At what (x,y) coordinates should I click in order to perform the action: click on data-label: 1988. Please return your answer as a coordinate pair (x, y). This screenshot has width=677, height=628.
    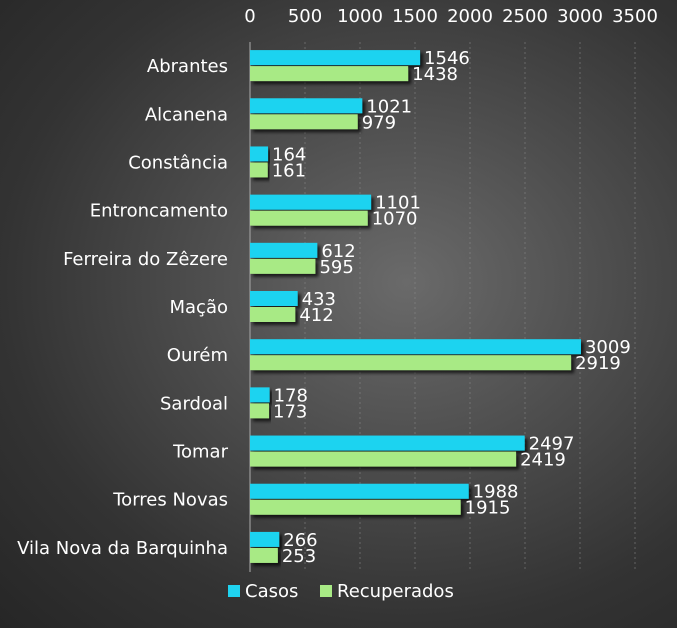
    Looking at the image, I should click on (496, 492).